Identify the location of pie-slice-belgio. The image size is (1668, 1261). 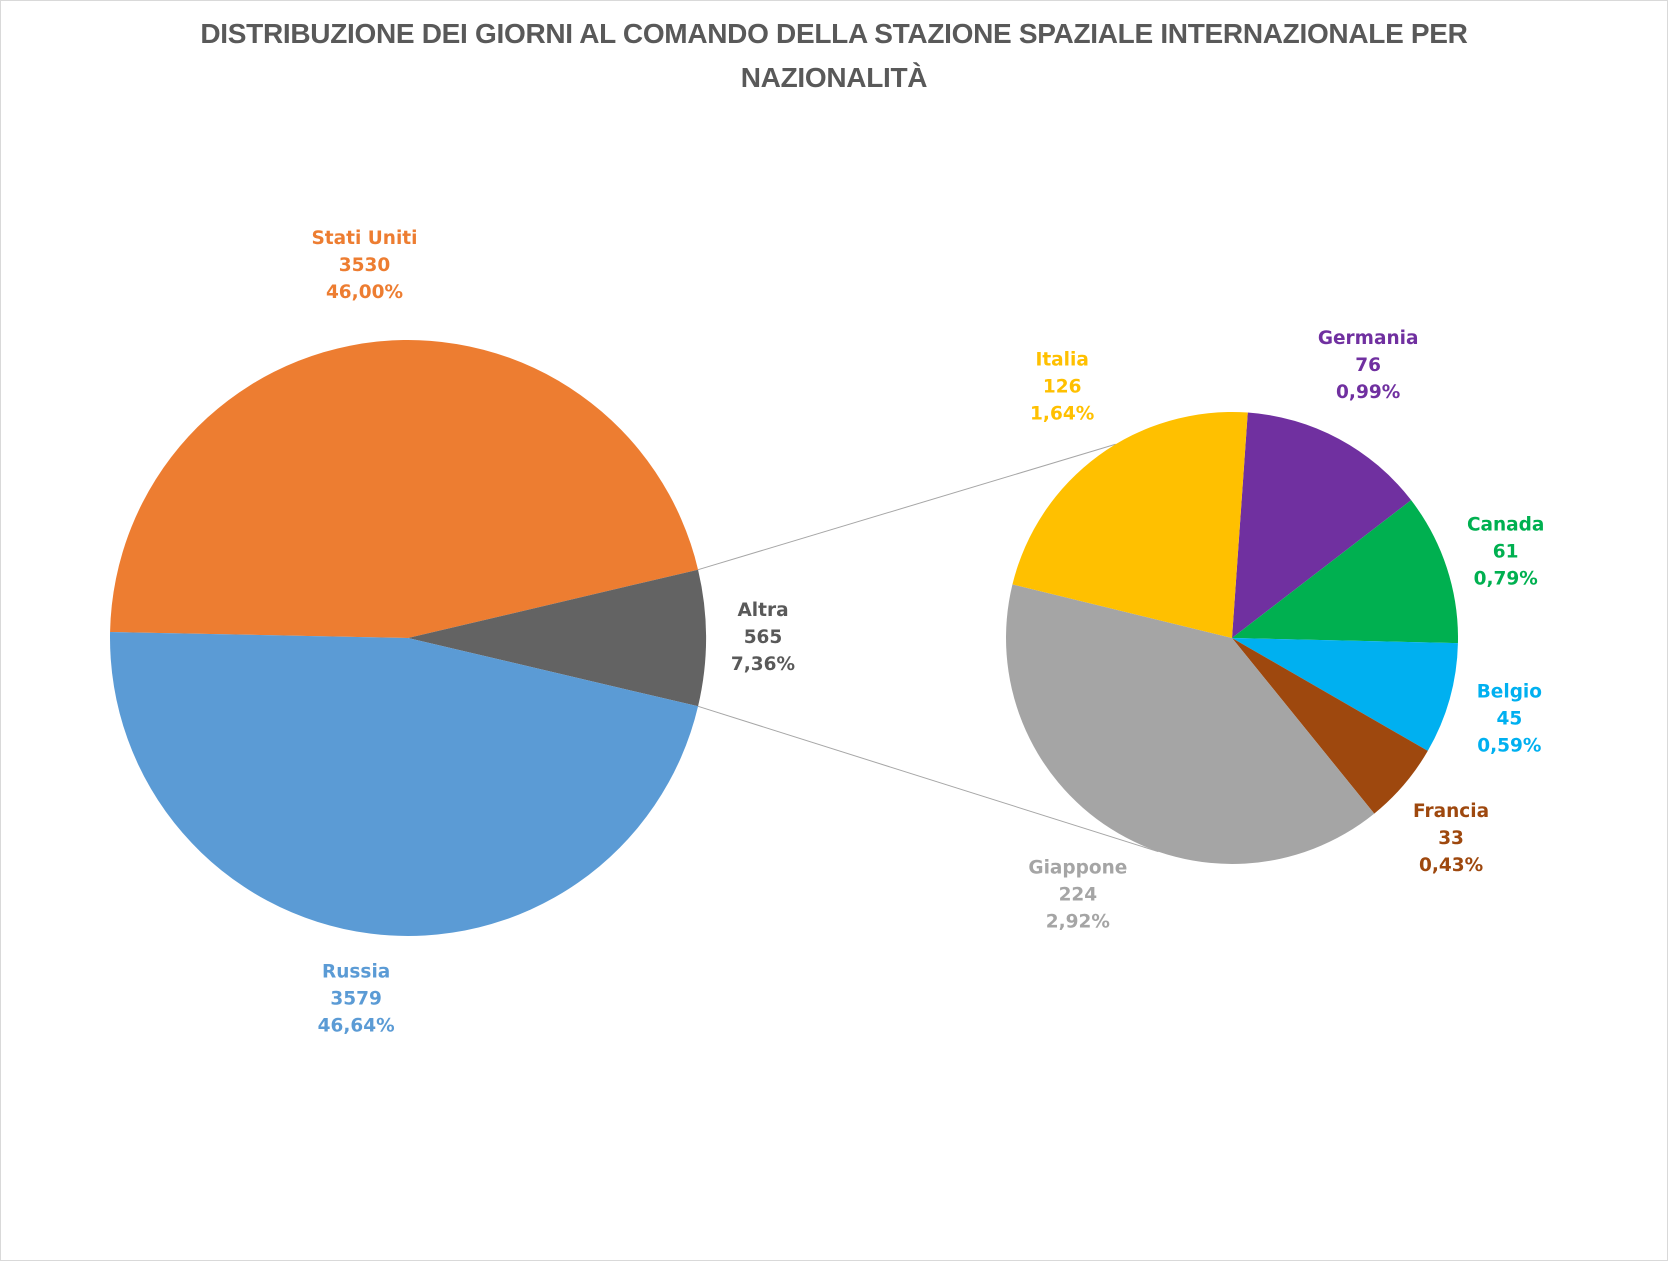
(1345, 694).